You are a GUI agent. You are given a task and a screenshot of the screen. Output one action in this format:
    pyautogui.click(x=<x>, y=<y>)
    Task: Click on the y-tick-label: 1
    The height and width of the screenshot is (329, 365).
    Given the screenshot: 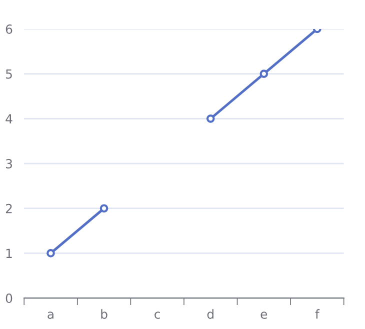 What is the action you would take?
    pyautogui.click(x=9, y=253)
    